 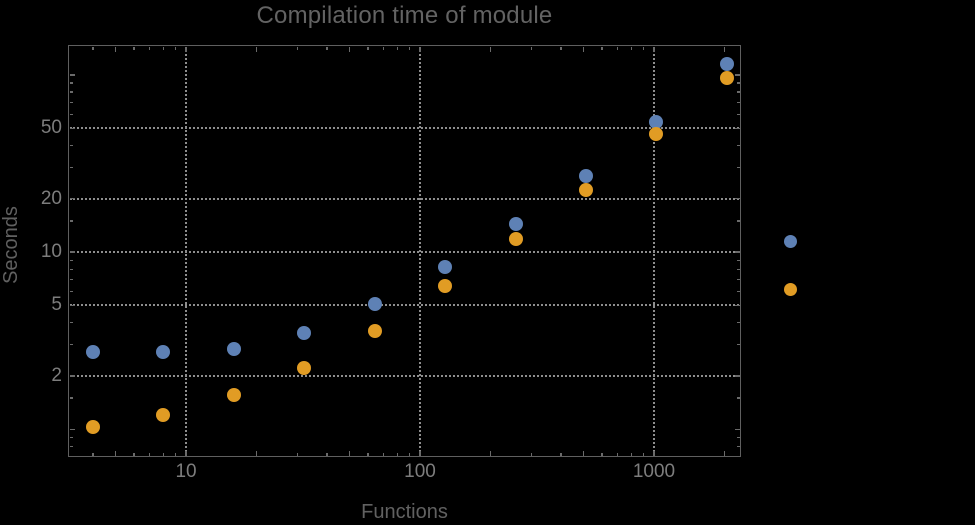 What do you see at coordinates (654, 471) in the screenshot?
I see `x-tick-label: 1000` at bounding box center [654, 471].